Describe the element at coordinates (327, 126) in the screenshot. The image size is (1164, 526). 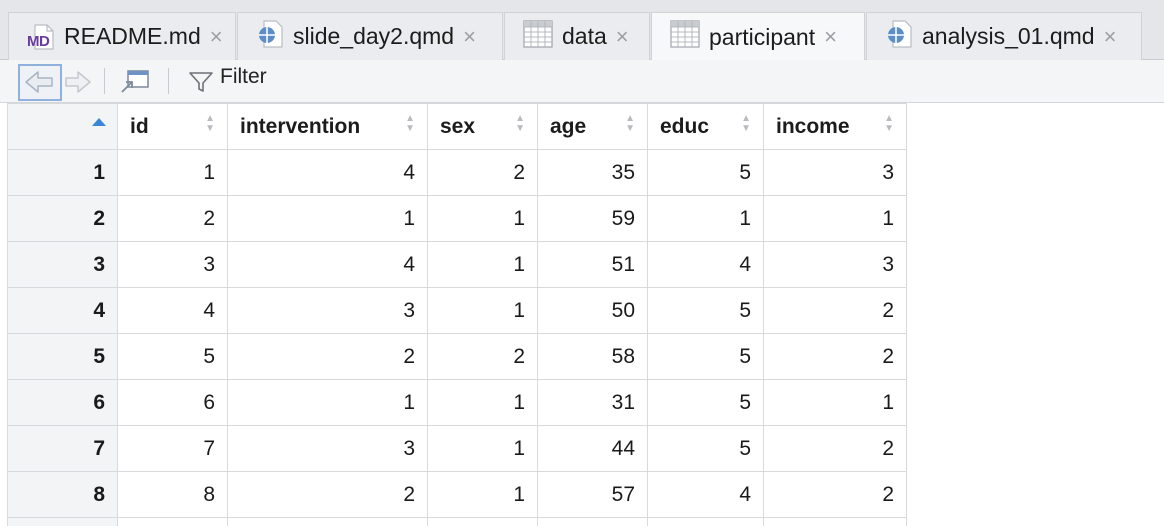
I see `column-header-intervention: intervention ▲ ▼` at that location.